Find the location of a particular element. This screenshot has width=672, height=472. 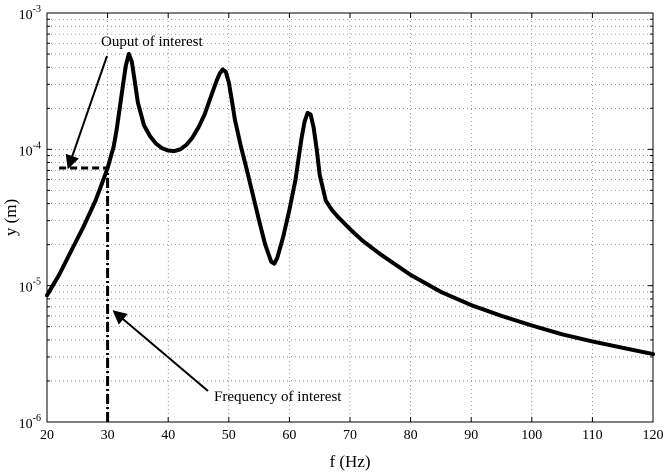

y-tick-label: 10⁻³ is located at coordinates (30, 13).